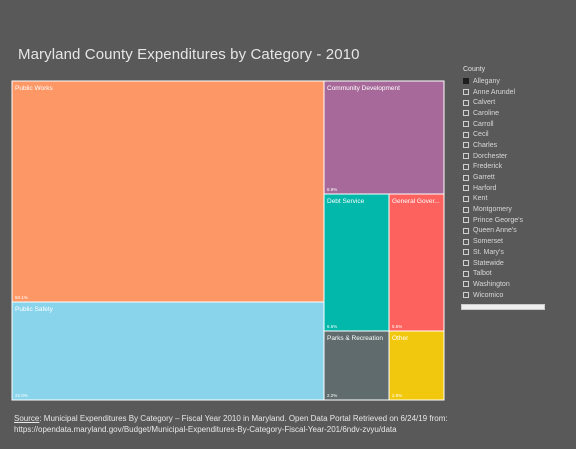 This screenshot has height=449, width=576. I want to click on legend-item-somerset: Somerset, so click(513, 241).